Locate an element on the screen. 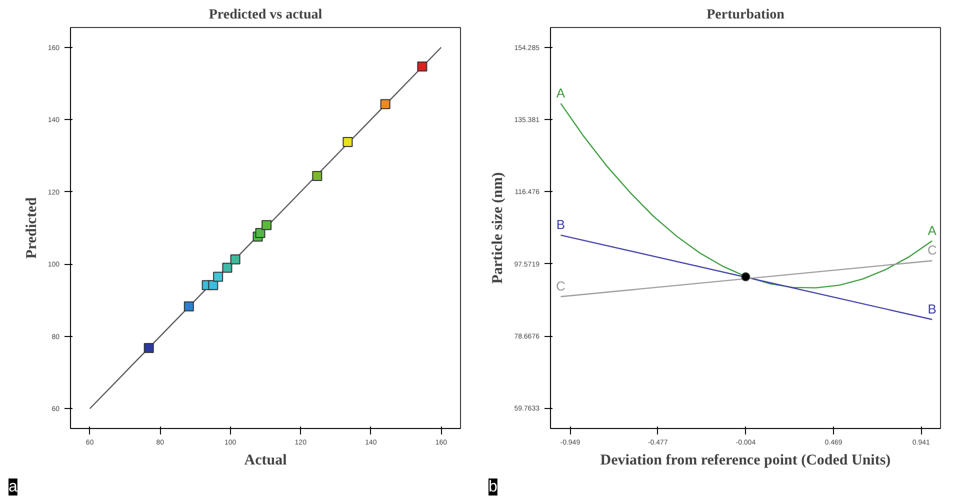 The image size is (967, 502). series-label: C is located at coordinates (561, 286).